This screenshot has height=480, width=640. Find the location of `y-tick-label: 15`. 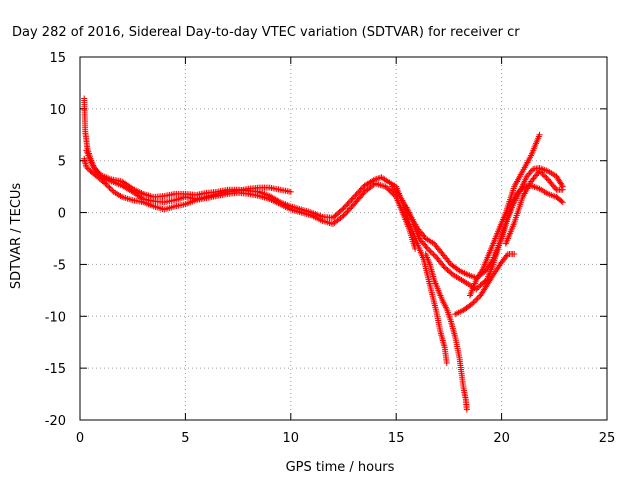

y-tick-label: 15 is located at coordinates (57, 58).